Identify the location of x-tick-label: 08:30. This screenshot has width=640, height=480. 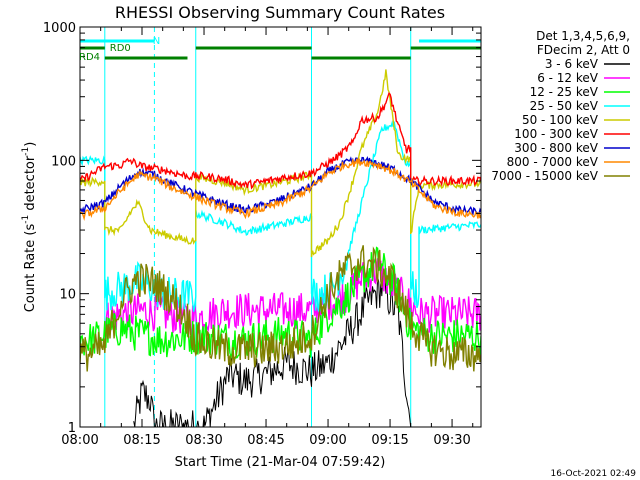
(203, 440).